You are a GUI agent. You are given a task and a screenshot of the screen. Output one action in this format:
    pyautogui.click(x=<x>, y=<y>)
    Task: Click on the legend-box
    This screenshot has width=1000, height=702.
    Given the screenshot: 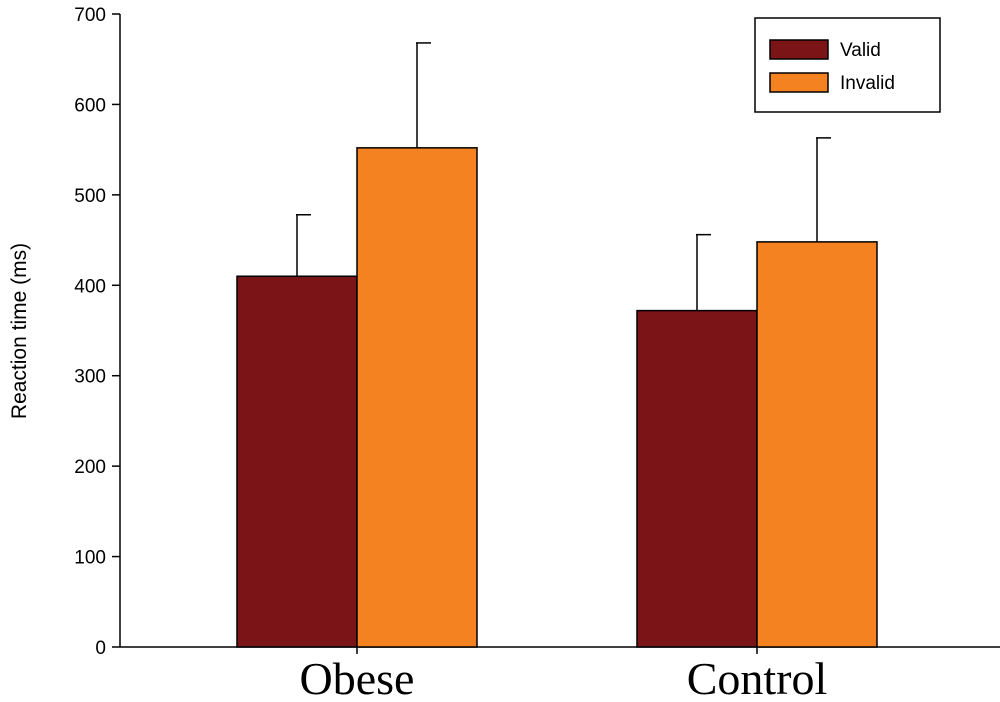 What is the action you would take?
    pyautogui.click(x=847, y=65)
    